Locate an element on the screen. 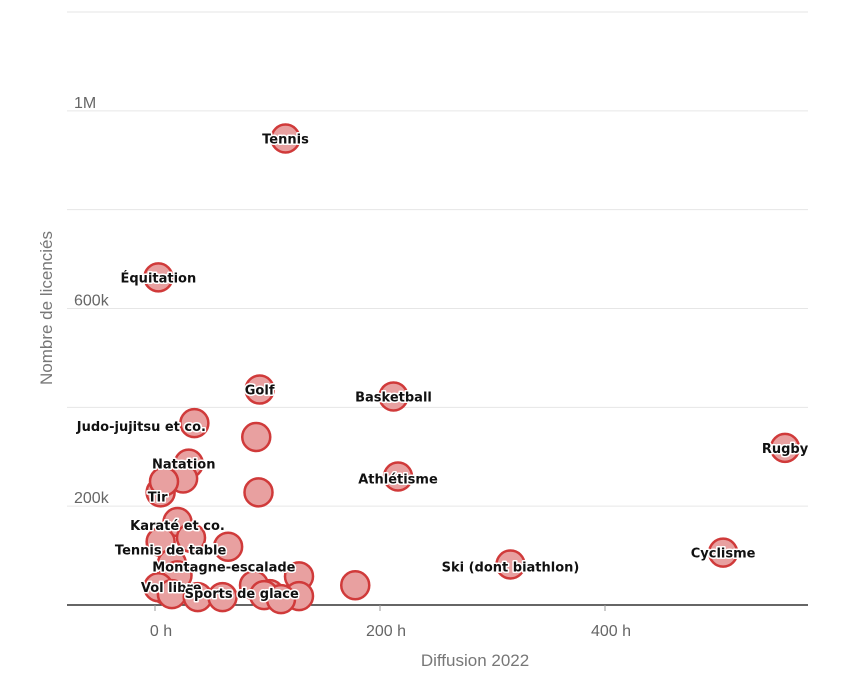 This screenshot has height=688, width=850. point-label-athletisme: Athlétisme is located at coordinates (398, 480).